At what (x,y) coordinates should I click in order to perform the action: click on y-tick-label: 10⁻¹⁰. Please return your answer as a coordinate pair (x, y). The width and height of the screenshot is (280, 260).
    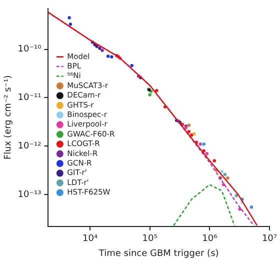
    Looking at the image, I should click on (30, 49).